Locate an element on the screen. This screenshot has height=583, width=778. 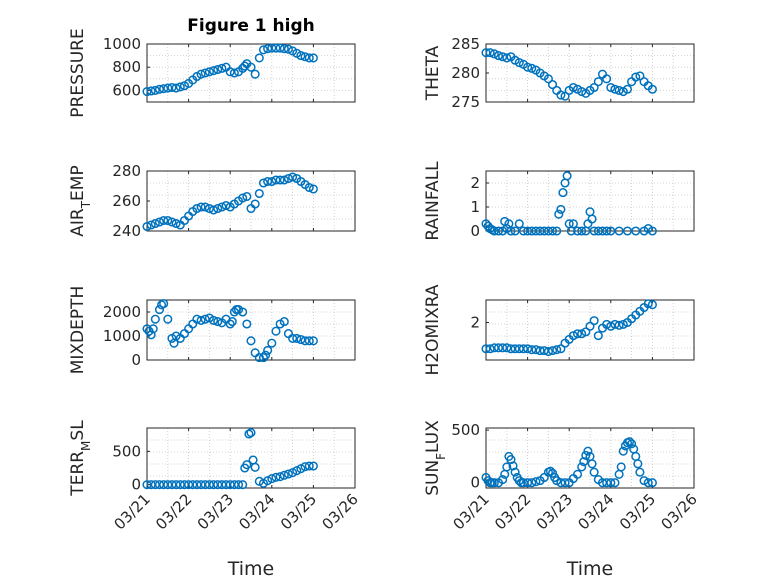
x-axis-label: Time is located at coordinates (251, 569).